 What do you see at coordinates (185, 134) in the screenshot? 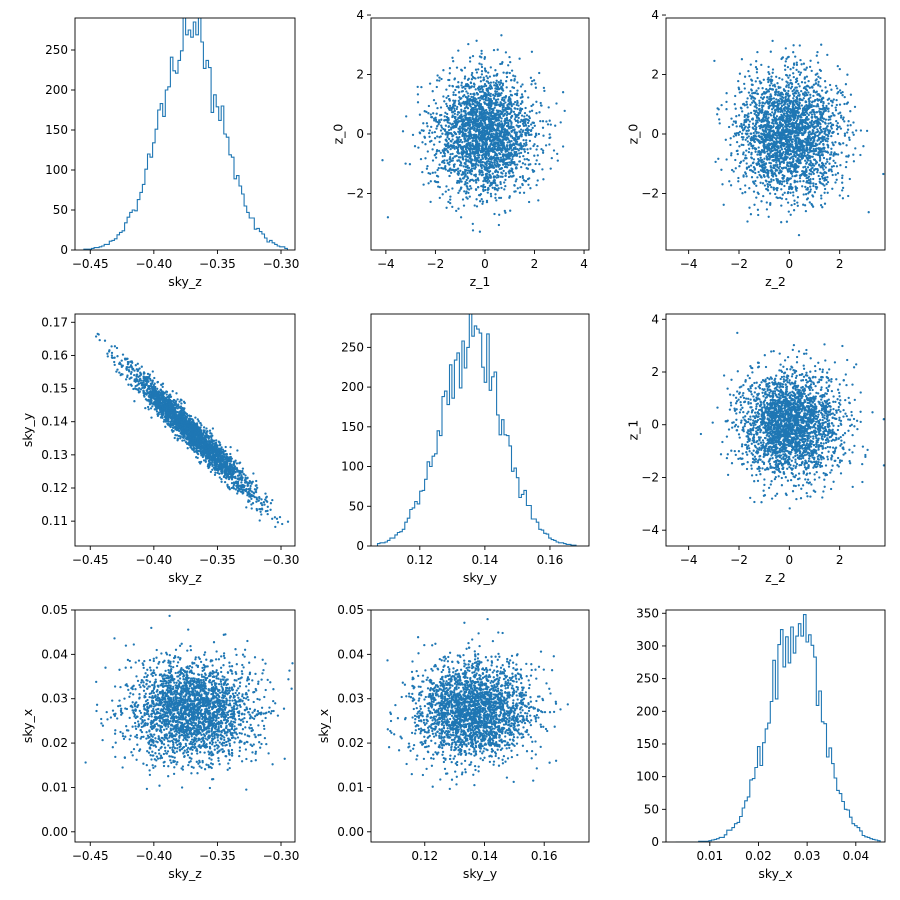
I see `axes-frame` at bounding box center [185, 134].